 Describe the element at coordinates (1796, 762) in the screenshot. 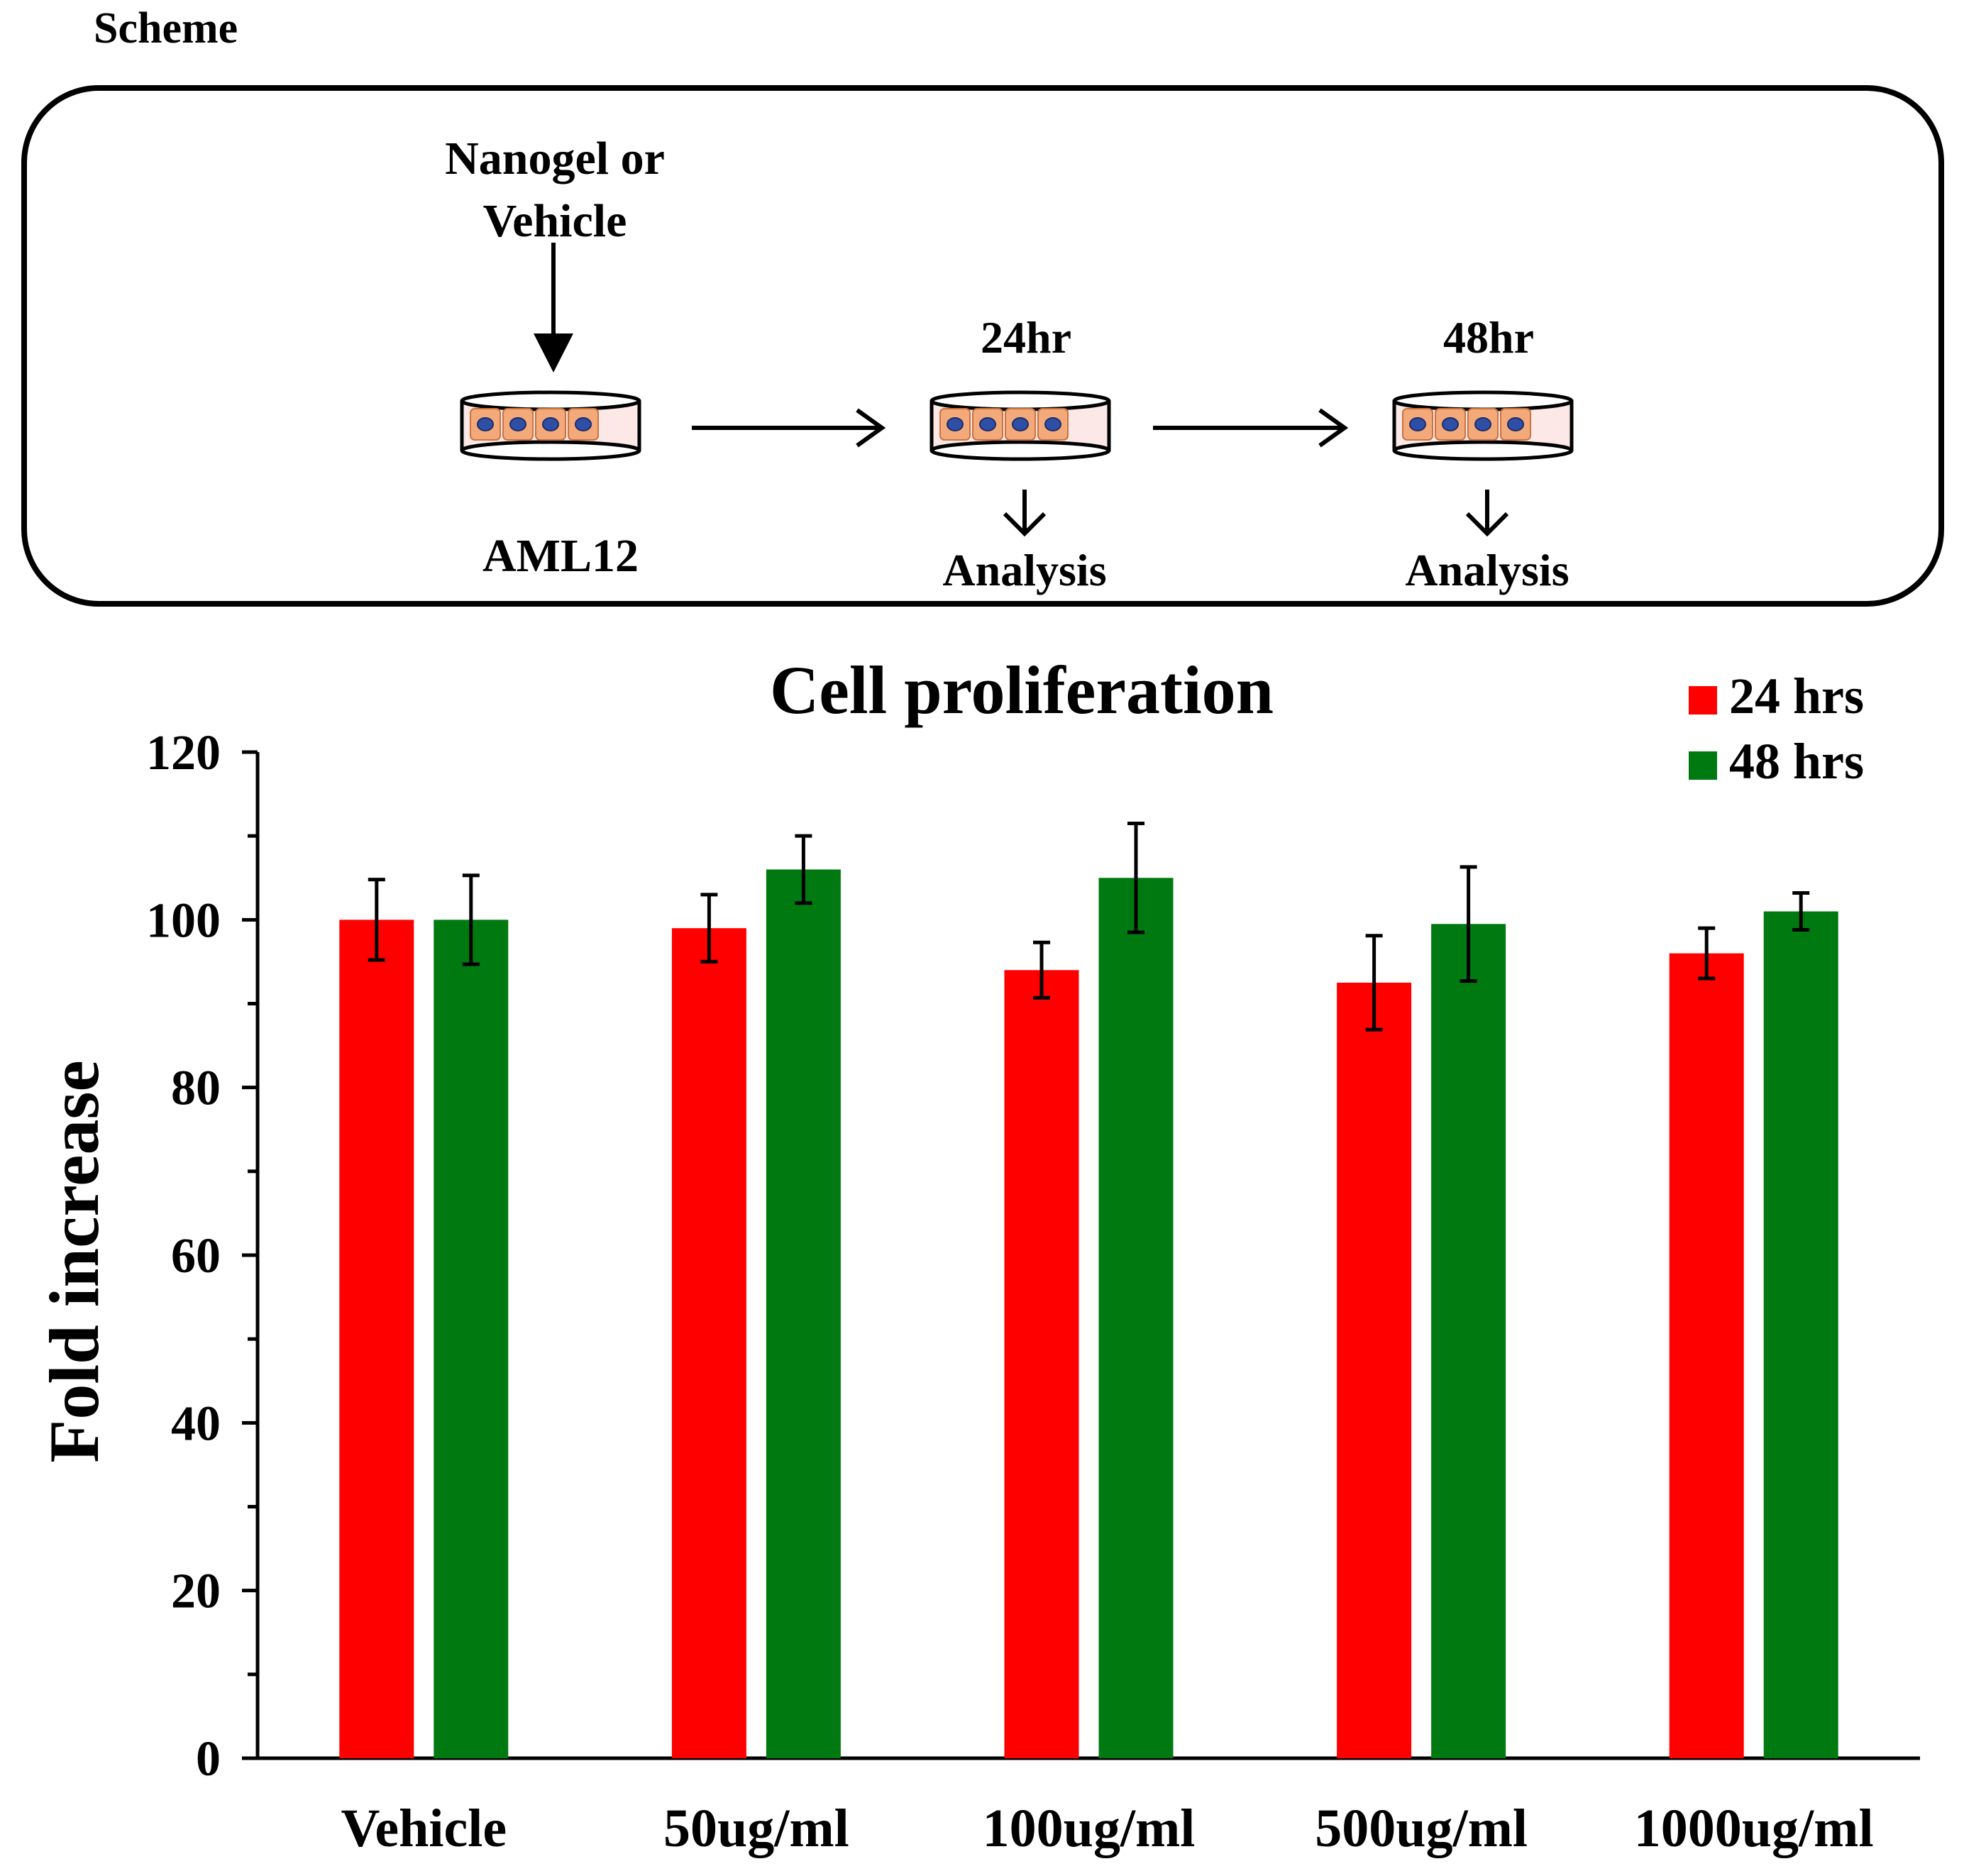

I see `legend-label: 48 hrs` at that location.